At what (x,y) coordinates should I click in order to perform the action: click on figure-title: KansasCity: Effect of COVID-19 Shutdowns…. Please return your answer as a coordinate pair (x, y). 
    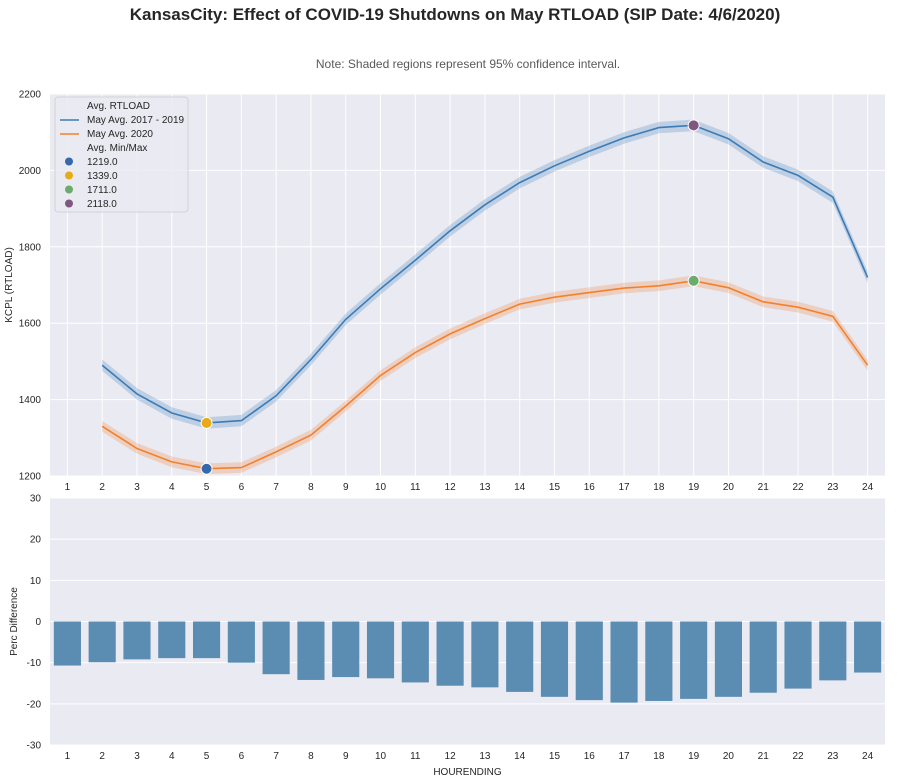
    Looking at the image, I should click on (455, 14).